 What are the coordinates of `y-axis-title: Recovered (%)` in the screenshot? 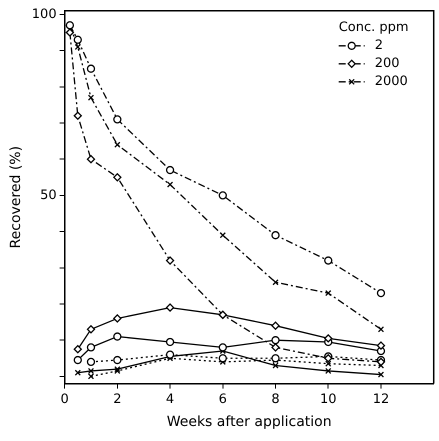 It's located at (16, 197).